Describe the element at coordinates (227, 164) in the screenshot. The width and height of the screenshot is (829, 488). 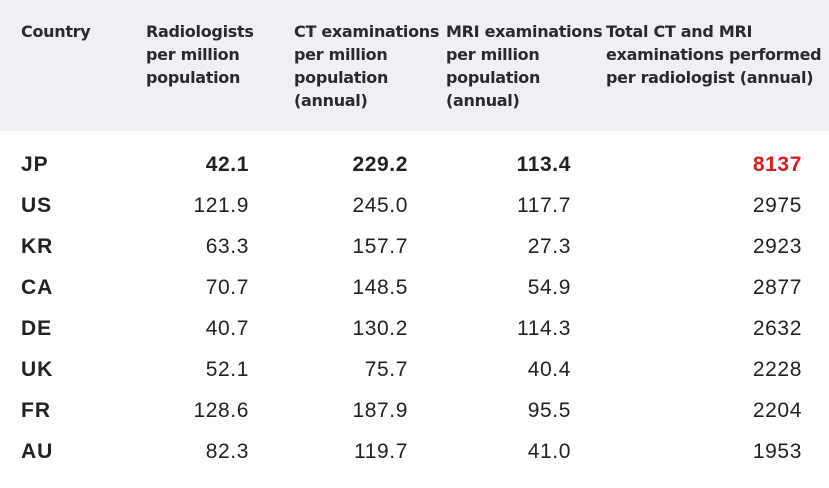
I see `radiologists-cell: 42.1` at that location.